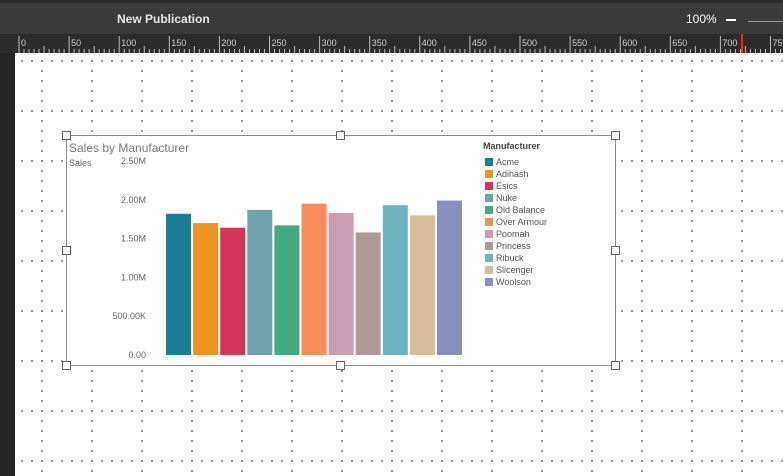  What do you see at coordinates (422, 285) in the screenshot?
I see `bar-slicenger` at bounding box center [422, 285].